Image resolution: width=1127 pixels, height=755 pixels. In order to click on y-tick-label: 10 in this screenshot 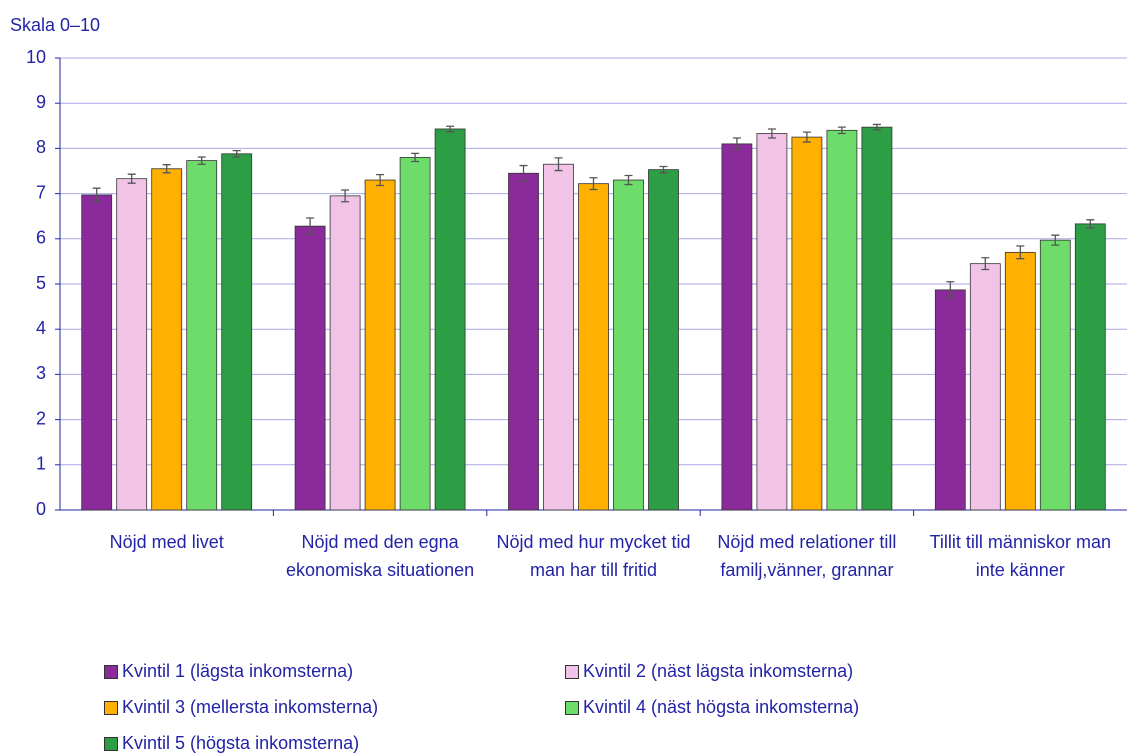, I will do `click(36, 57)`.